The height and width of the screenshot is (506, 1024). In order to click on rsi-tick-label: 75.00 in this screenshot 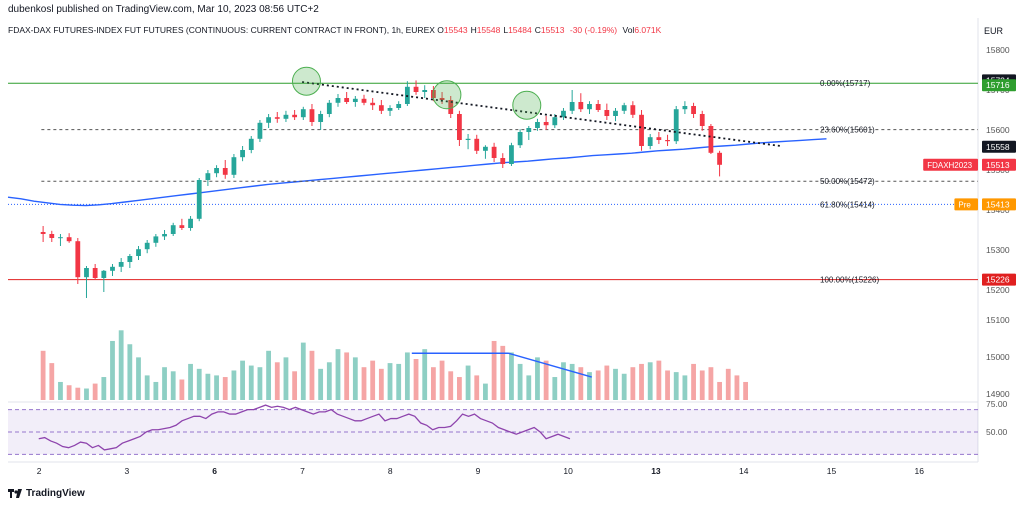, I will do `click(997, 404)`.